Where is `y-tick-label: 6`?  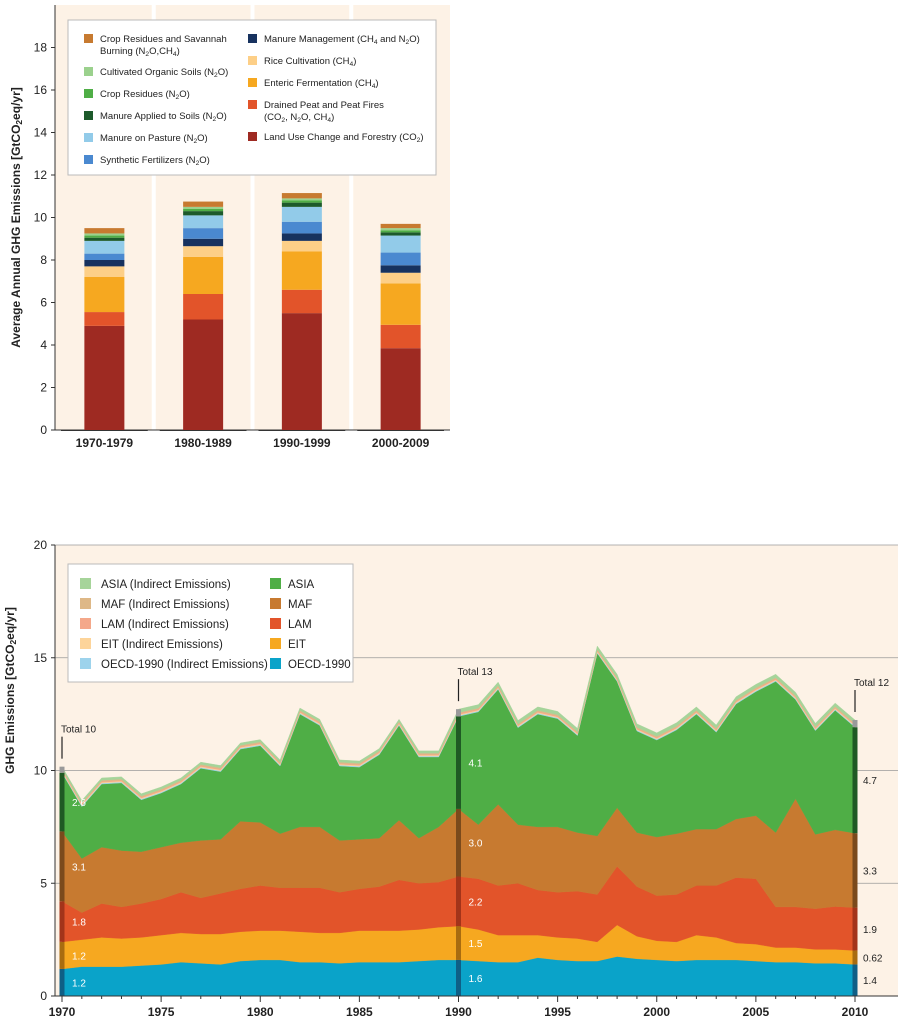
y-tick-label: 6 is located at coordinates (43, 303).